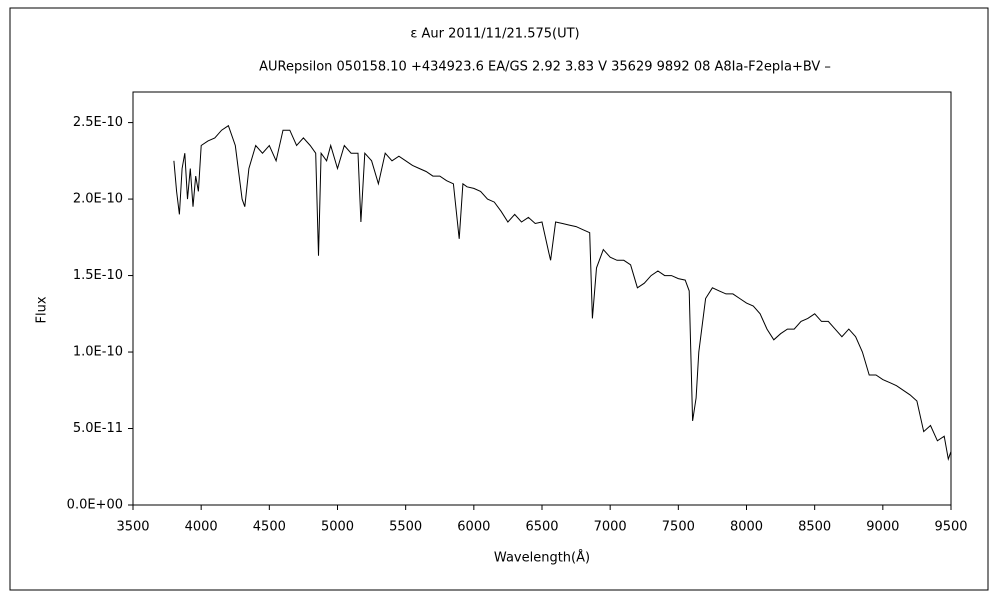 The image size is (1000, 604). Describe the element at coordinates (610, 527) in the screenshot. I see `x-tick-label: 7000` at that location.